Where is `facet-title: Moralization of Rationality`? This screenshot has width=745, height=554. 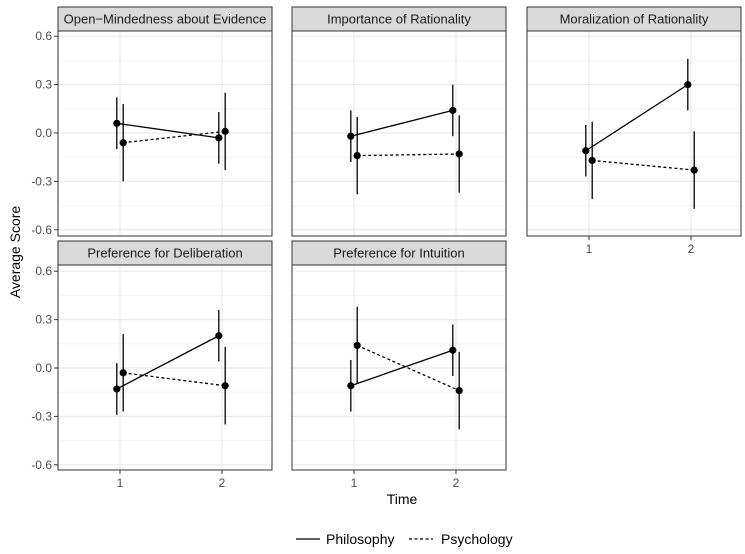 facet-title: Moralization of Rationality is located at coordinates (634, 19).